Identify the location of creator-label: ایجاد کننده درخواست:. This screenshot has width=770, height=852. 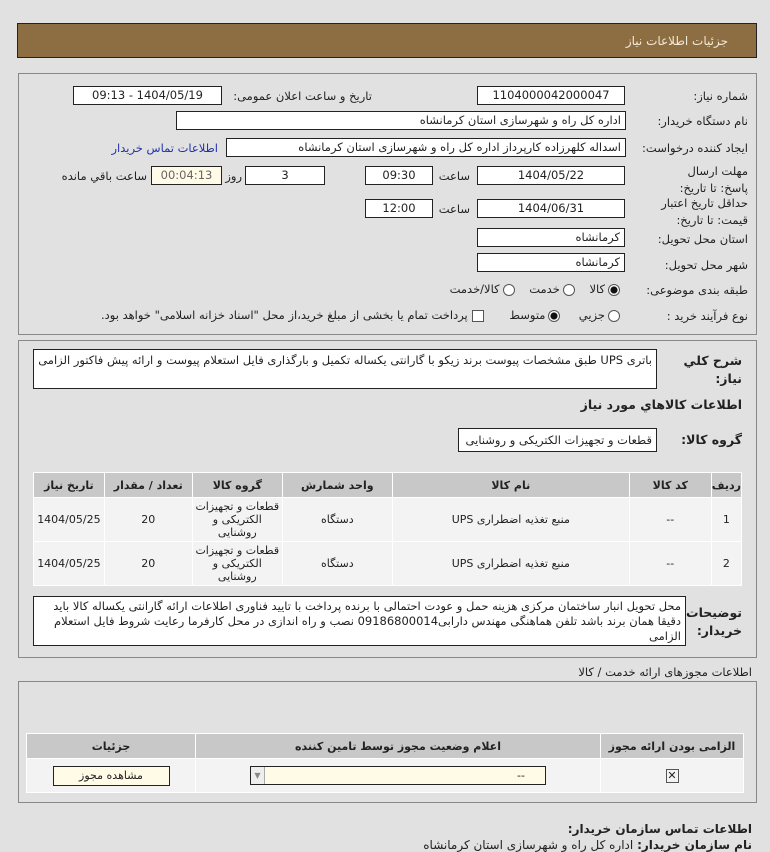
(695, 148).